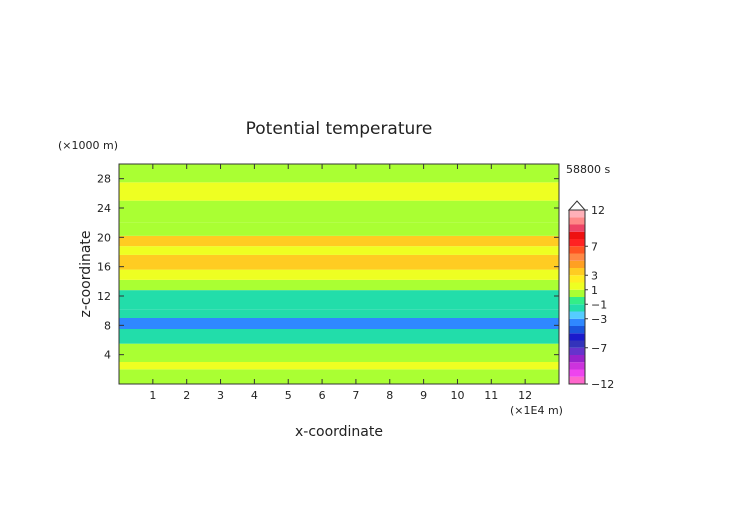  Describe the element at coordinates (322, 395) in the screenshot. I see `x-tick-label: 6` at that location.